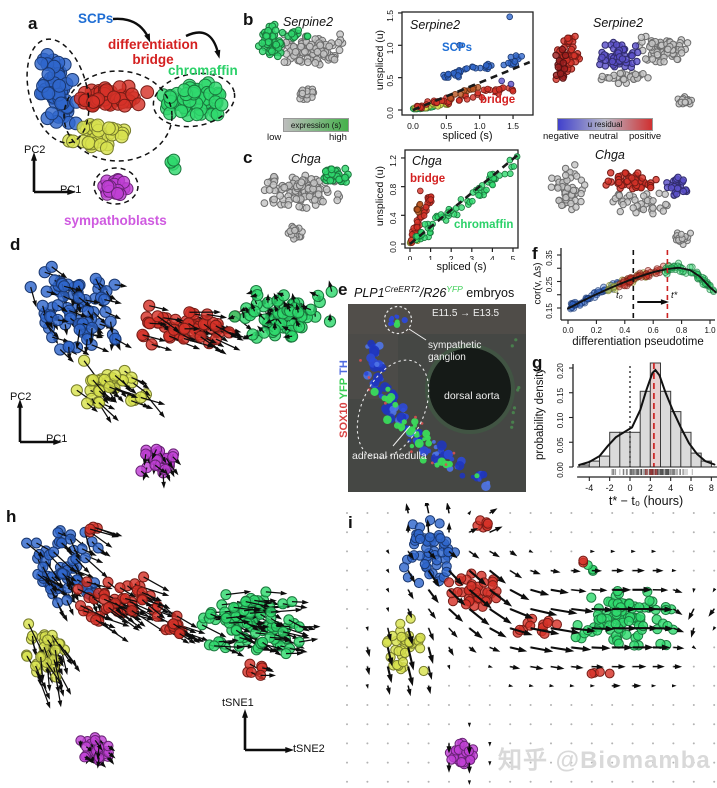 The image size is (717, 788). Describe the element at coordinates (389, 456) in the screenshot. I see `label-adrenal-medulla: adrenal medulla` at that location.